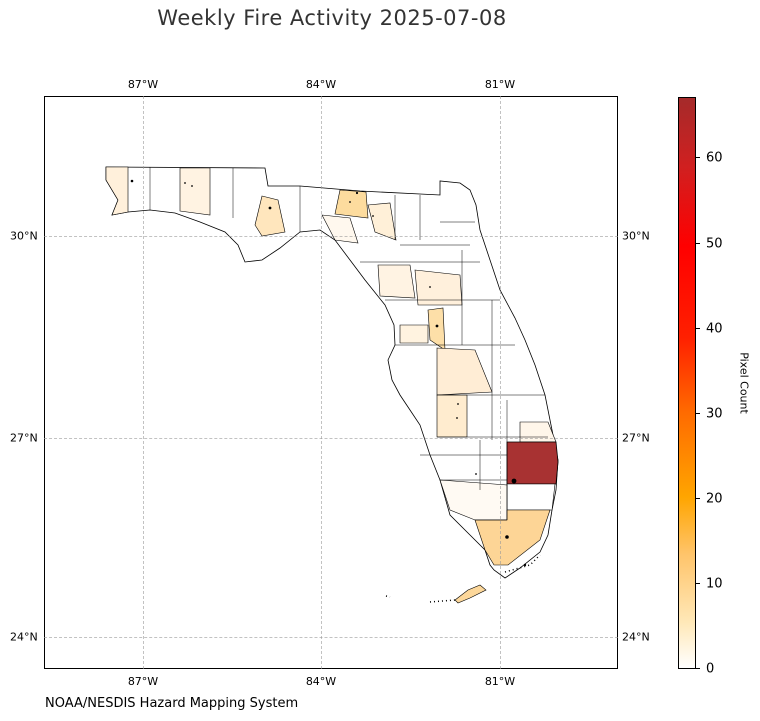 The width and height of the screenshot is (760, 721). Describe the element at coordinates (143, 681) in the screenshot. I see `lon-tick-bottom-1: 87°W` at that location.